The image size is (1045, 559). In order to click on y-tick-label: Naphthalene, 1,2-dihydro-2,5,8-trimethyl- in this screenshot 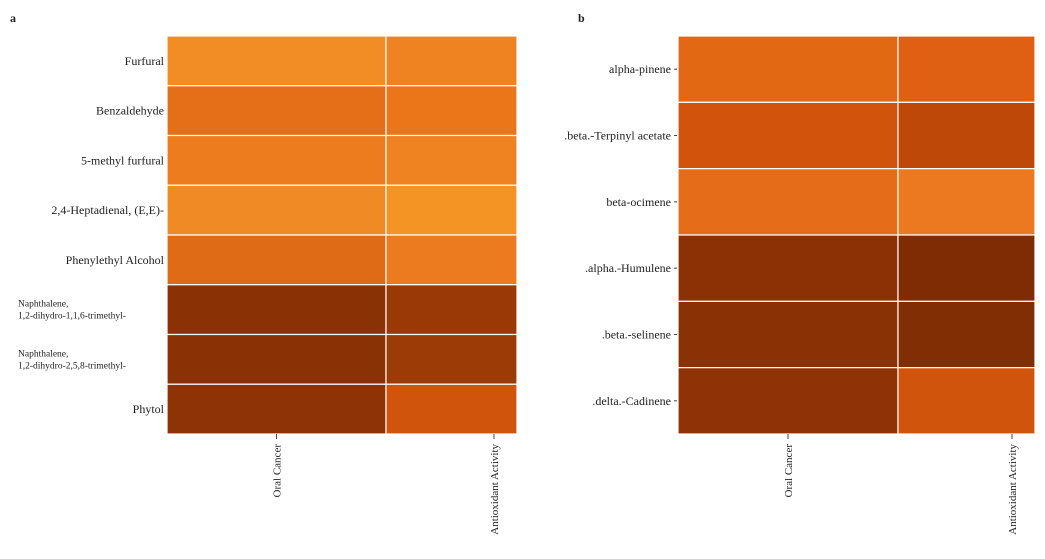, I will do `click(72, 360)`.